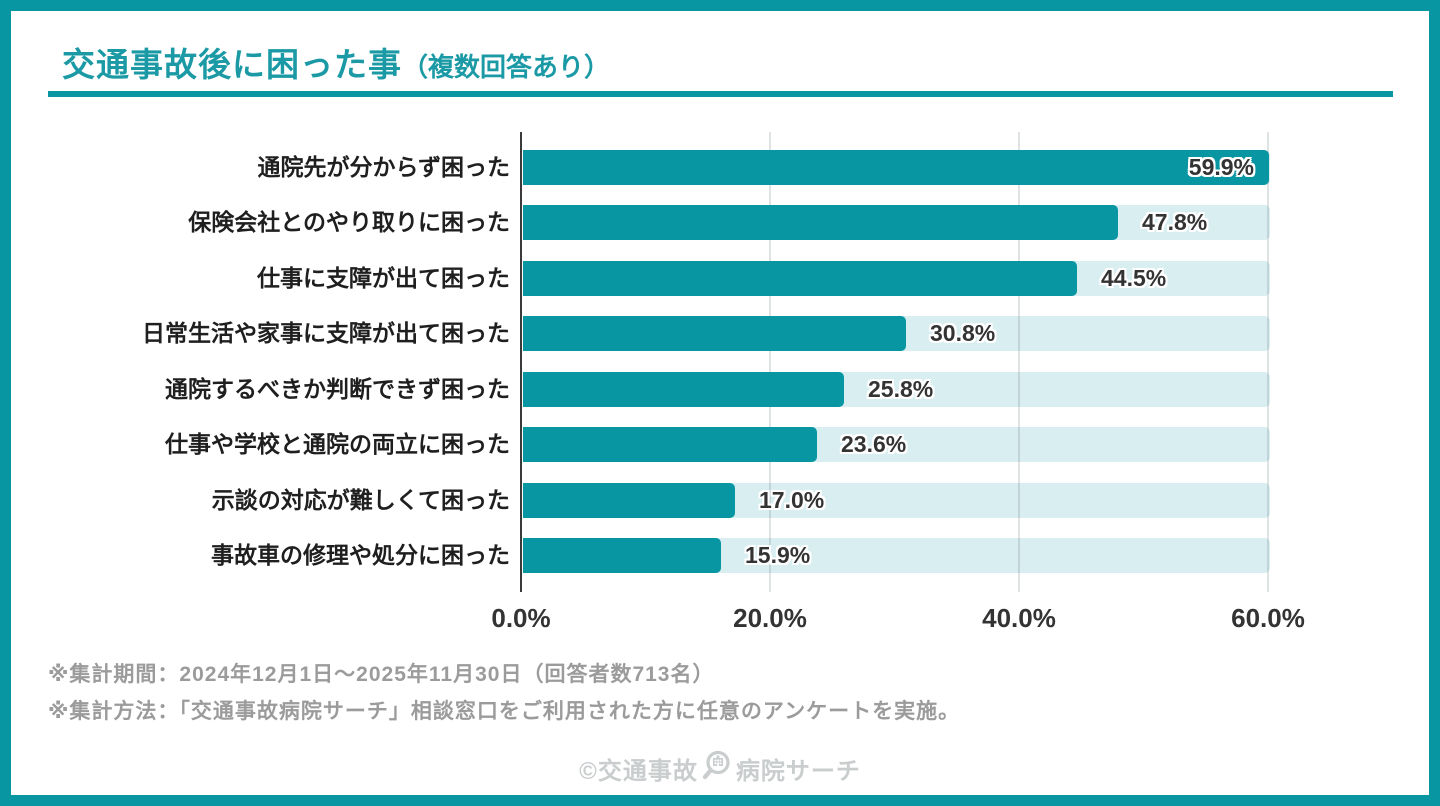 The image size is (1440, 806). Describe the element at coordinates (717, 768) in the screenshot. I see `magnifier-hospital-icon` at that location.